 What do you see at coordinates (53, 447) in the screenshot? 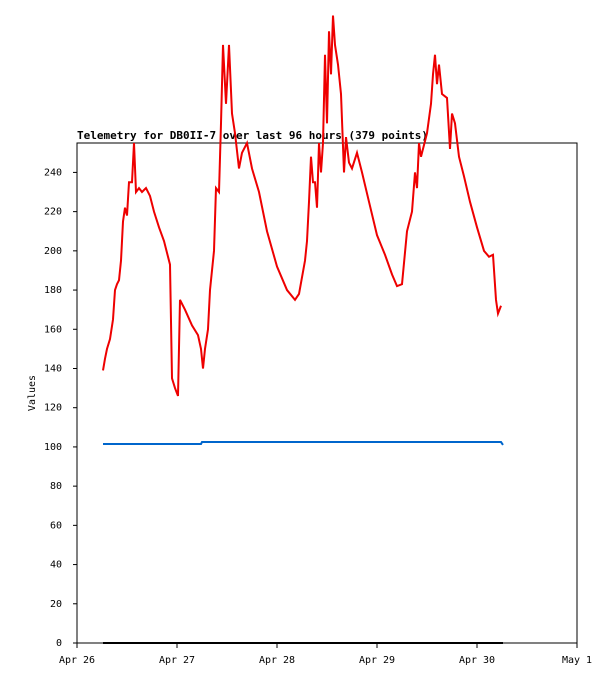
I see `y-tick-label: 100` at bounding box center [53, 447].